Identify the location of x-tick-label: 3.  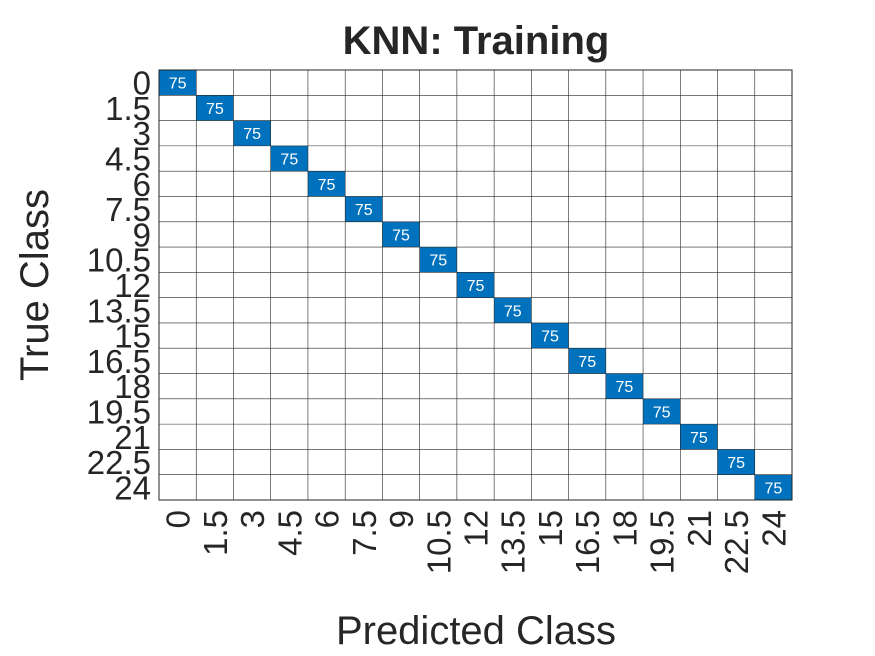
(252, 519).